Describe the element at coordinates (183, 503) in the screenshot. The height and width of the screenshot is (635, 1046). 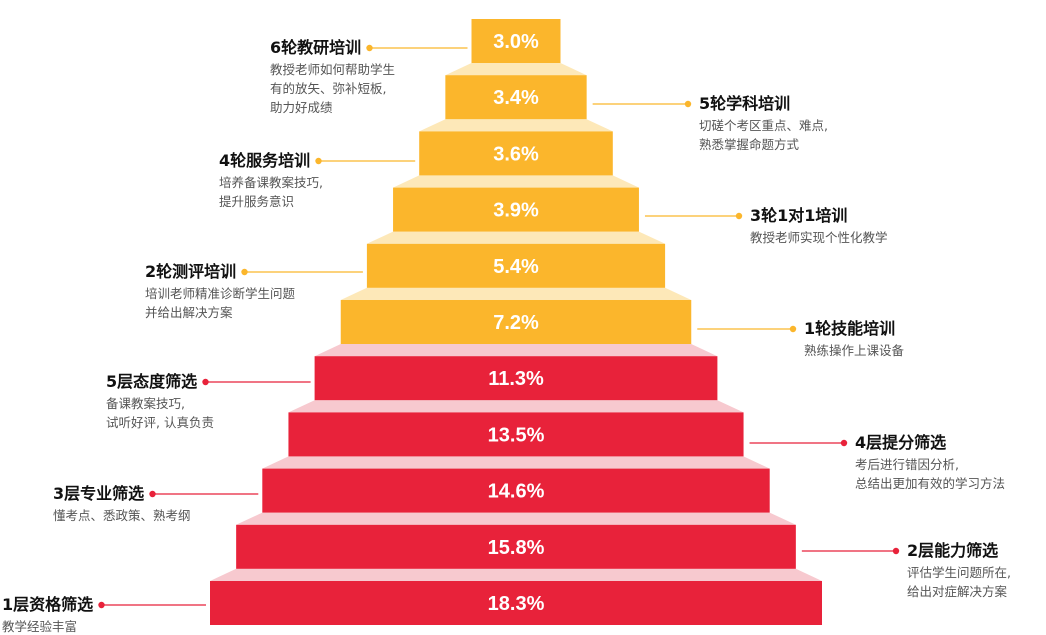
I see `callout-3: 3层专业筛选懂考点、悉政策、熟考纲` at that location.